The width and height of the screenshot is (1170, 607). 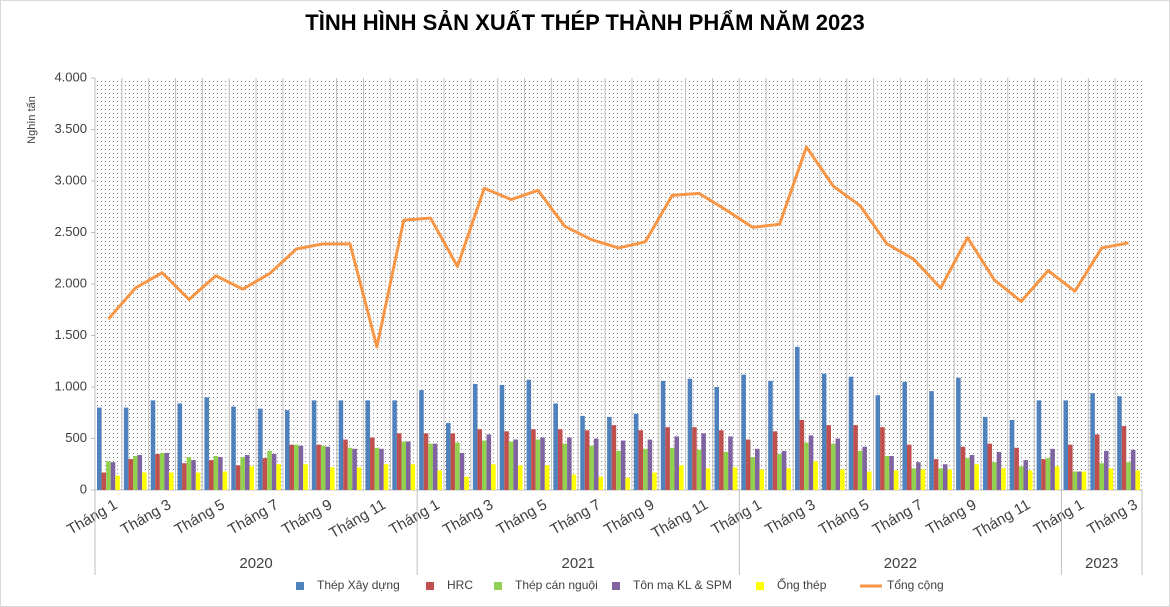 What do you see at coordinates (253, 517) in the screenshot?
I see `x-tick-label: Tháng 7` at bounding box center [253, 517].